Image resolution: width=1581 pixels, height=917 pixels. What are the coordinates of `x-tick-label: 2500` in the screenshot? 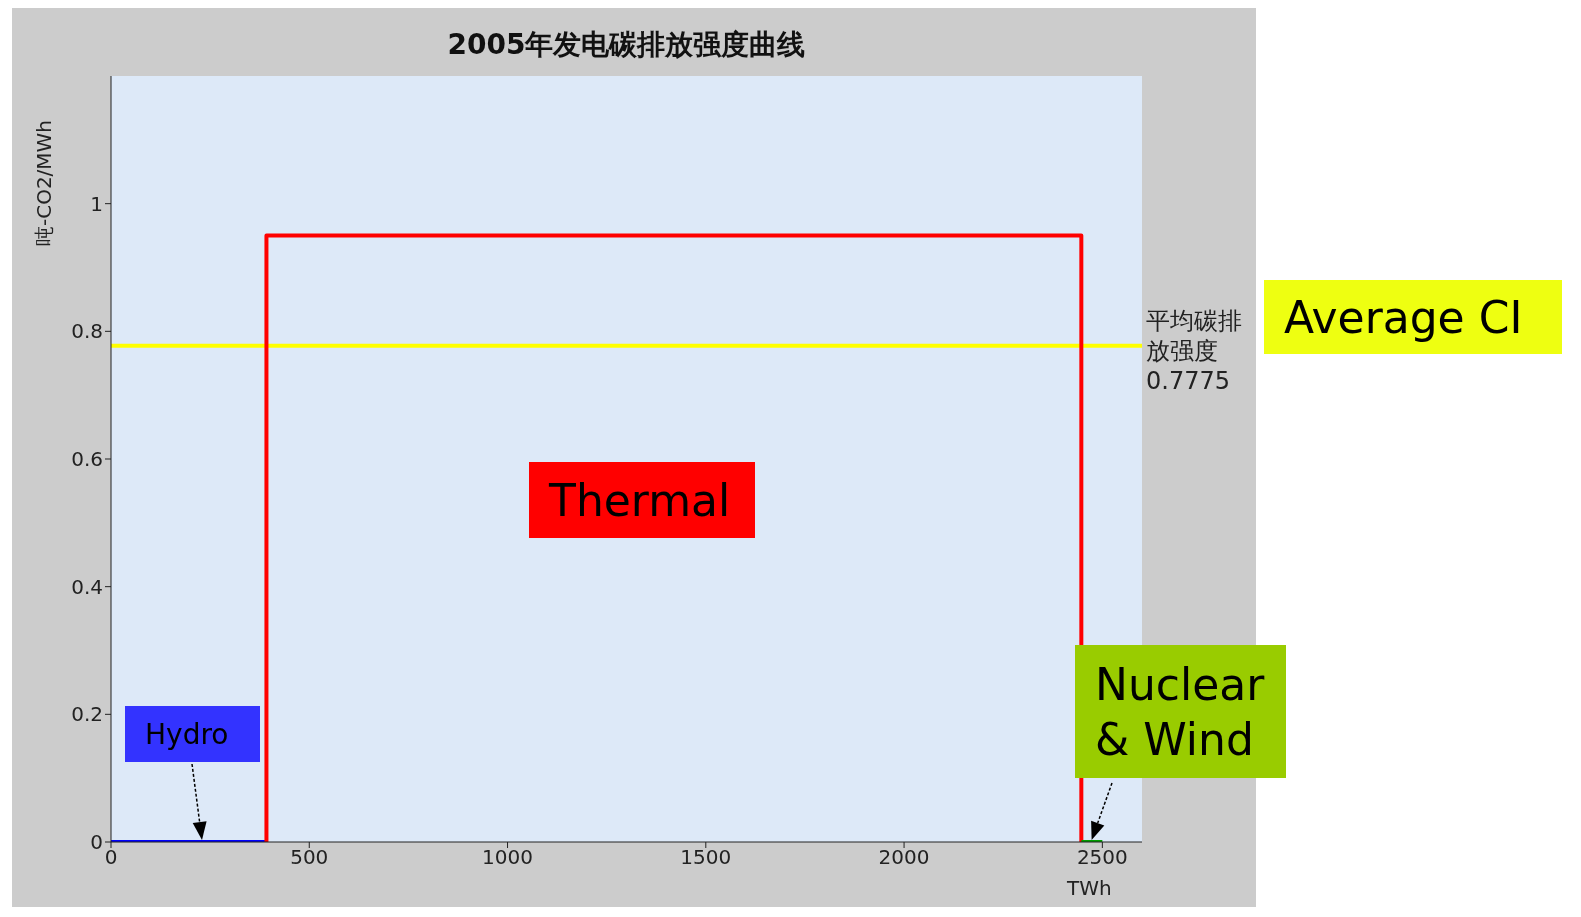 It's located at (1102, 857).